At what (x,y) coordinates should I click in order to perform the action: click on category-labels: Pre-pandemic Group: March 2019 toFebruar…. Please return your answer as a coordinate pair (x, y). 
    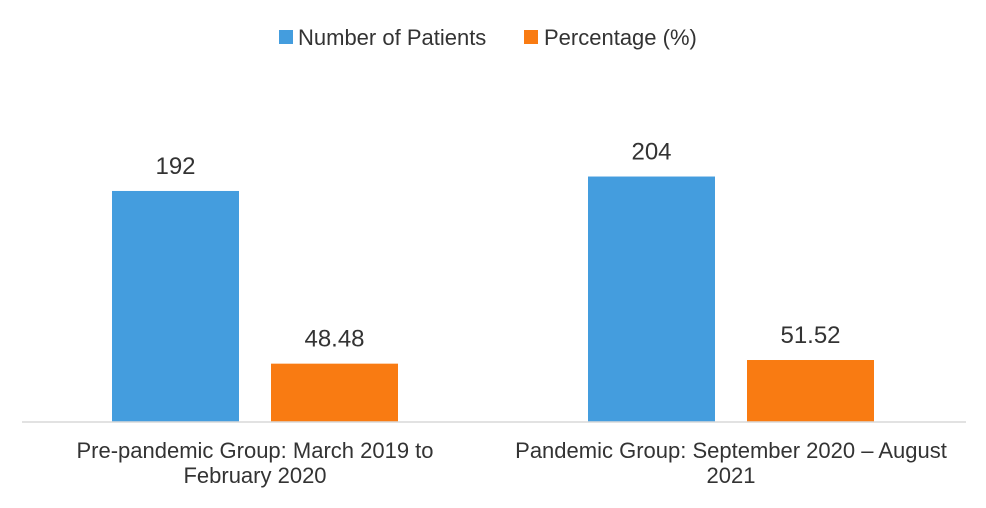
    Looking at the image, I should click on (511, 463).